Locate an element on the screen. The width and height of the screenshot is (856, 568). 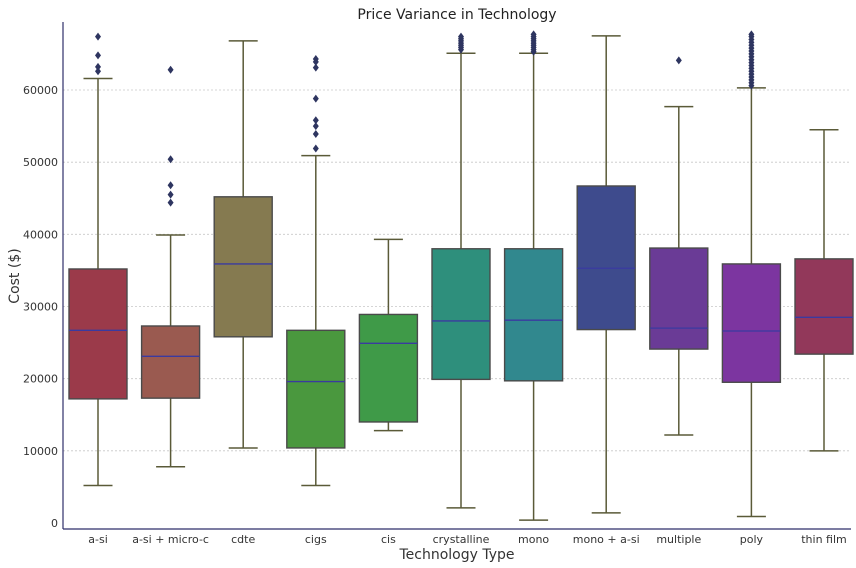
y-tick-label: 60000 is located at coordinates (40, 90).